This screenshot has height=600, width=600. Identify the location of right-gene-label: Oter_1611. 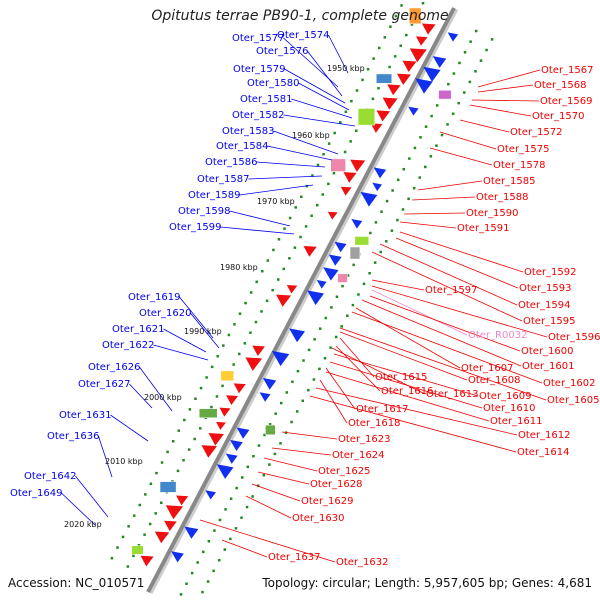
(516, 421).